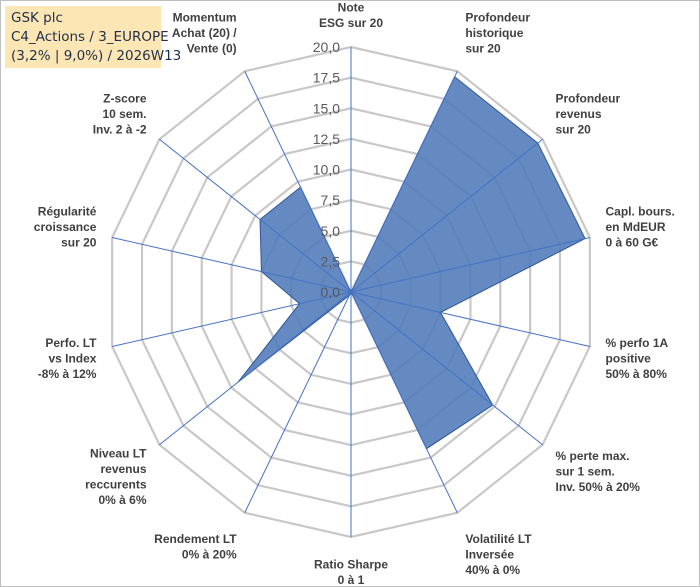  Describe the element at coordinates (326, 139) in the screenshot. I see `tick-label: 12,5` at that location.